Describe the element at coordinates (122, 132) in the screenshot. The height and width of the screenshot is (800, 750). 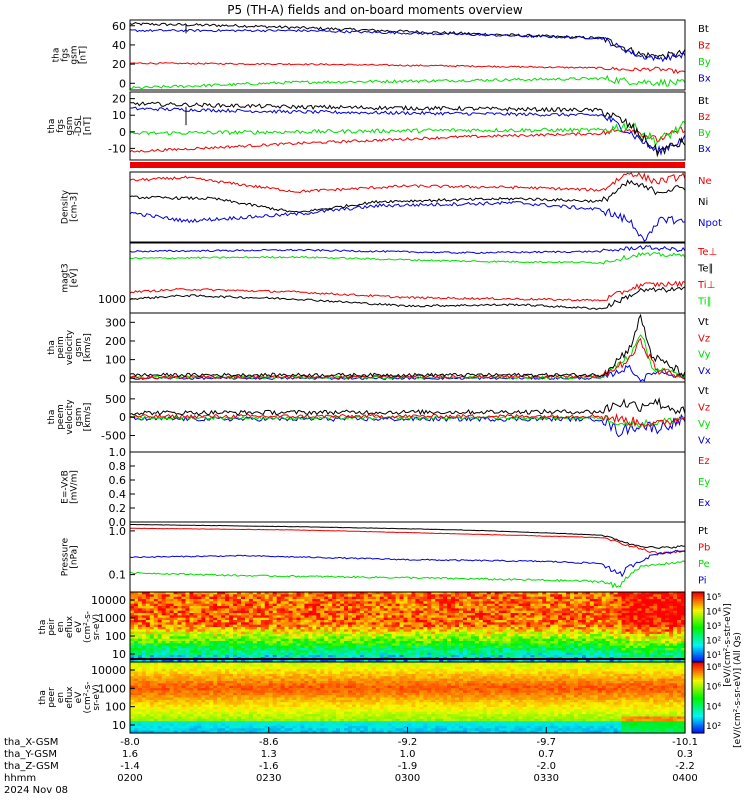
I see `y-tick-label: 0` at that location.